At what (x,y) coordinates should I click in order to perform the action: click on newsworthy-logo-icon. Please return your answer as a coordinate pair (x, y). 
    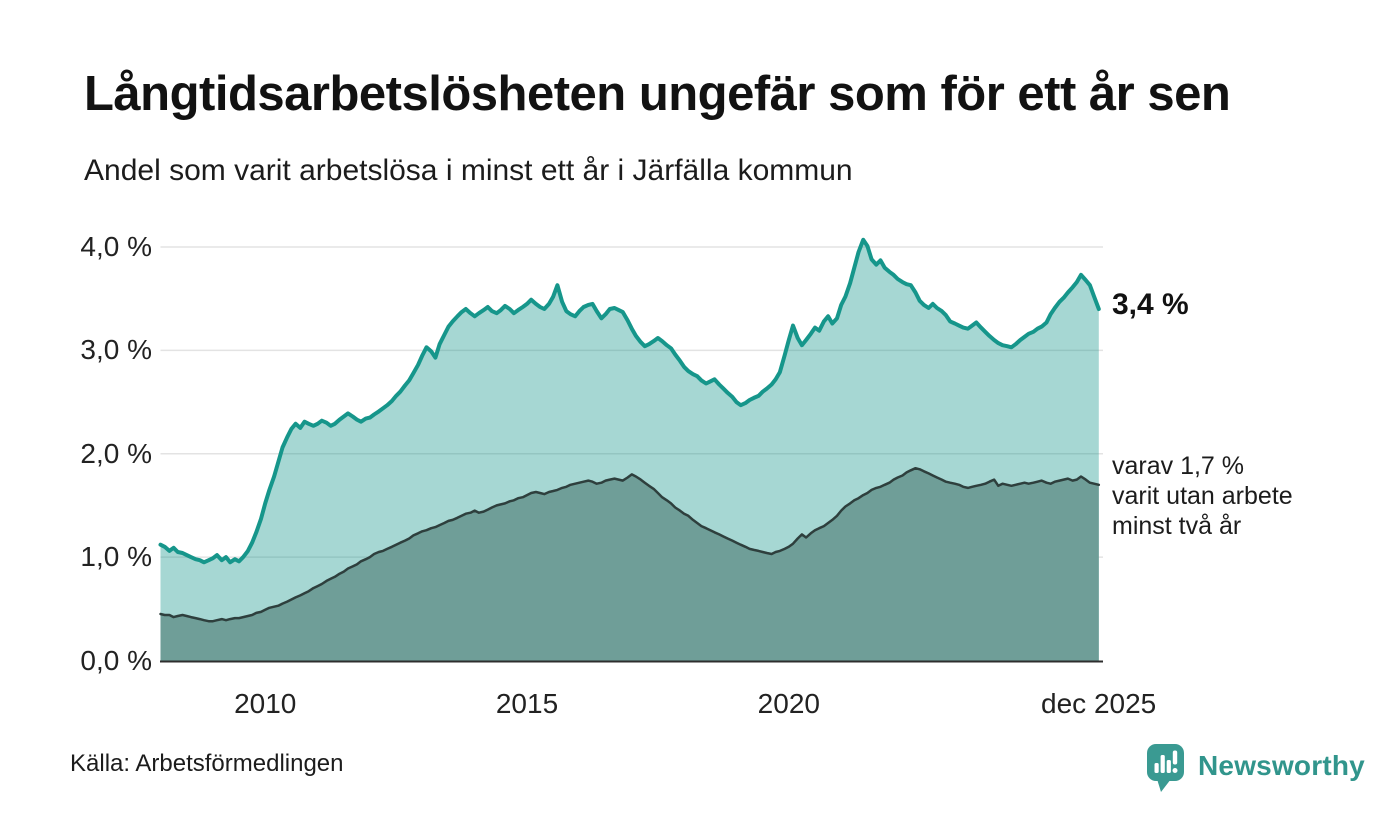
    Looking at the image, I should click on (1165, 768).